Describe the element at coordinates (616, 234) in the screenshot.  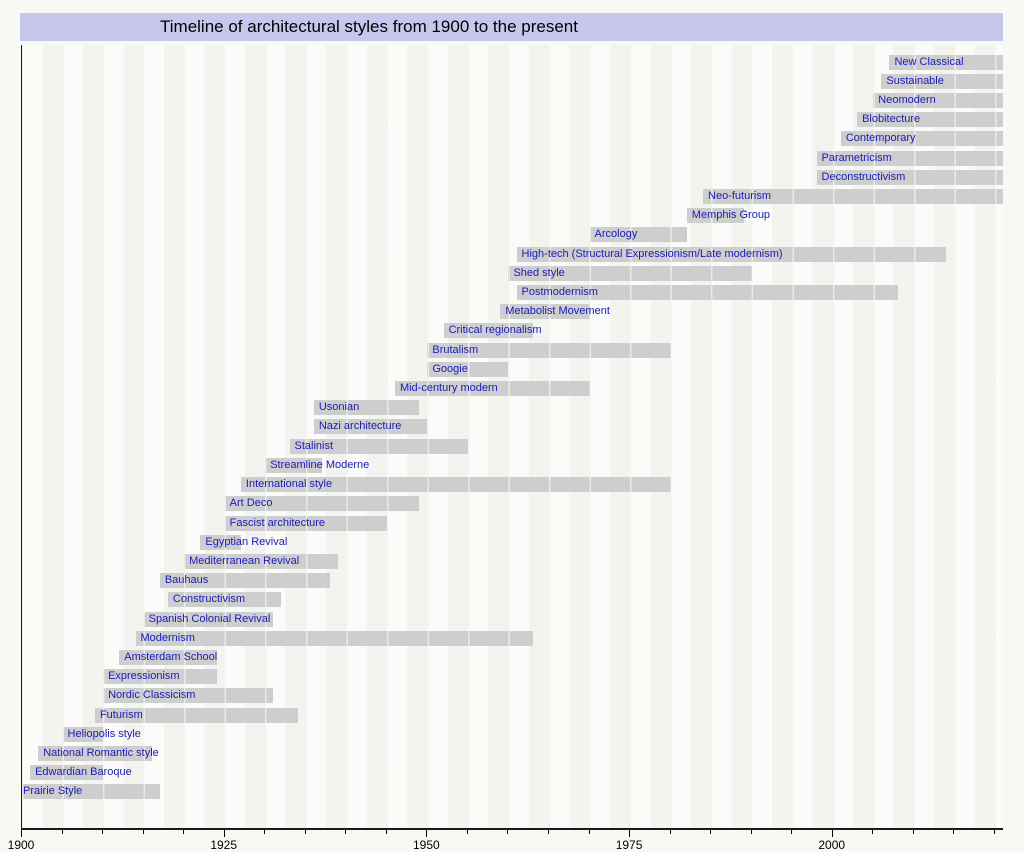
I see `style-label: Arcology` at that location.